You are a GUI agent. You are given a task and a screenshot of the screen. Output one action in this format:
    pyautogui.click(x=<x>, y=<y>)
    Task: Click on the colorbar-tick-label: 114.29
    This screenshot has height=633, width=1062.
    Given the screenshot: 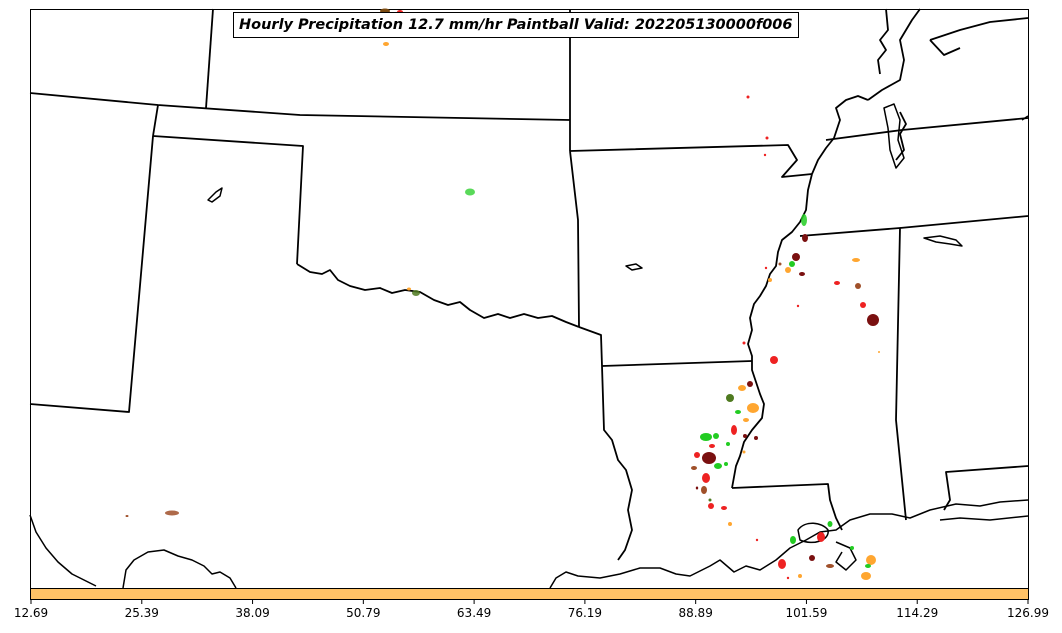 What is the action you would take?
    pyautogui.click(x=917, y=613)
    